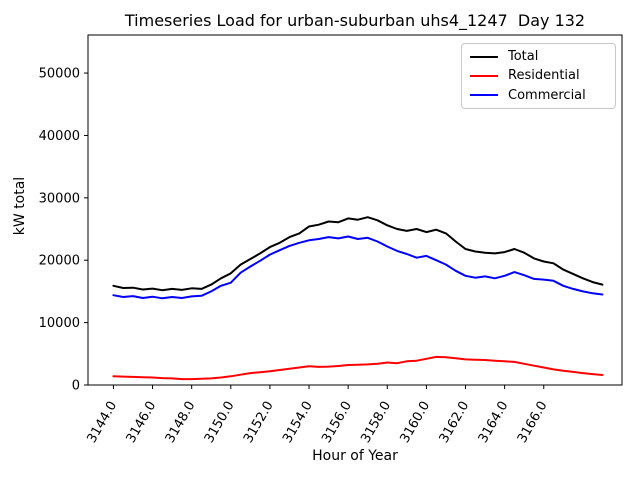  What do you see at coordinates (76, 386) in the screenshot?
I see `y-tick-label: 0` at bounding box center [76, 386].